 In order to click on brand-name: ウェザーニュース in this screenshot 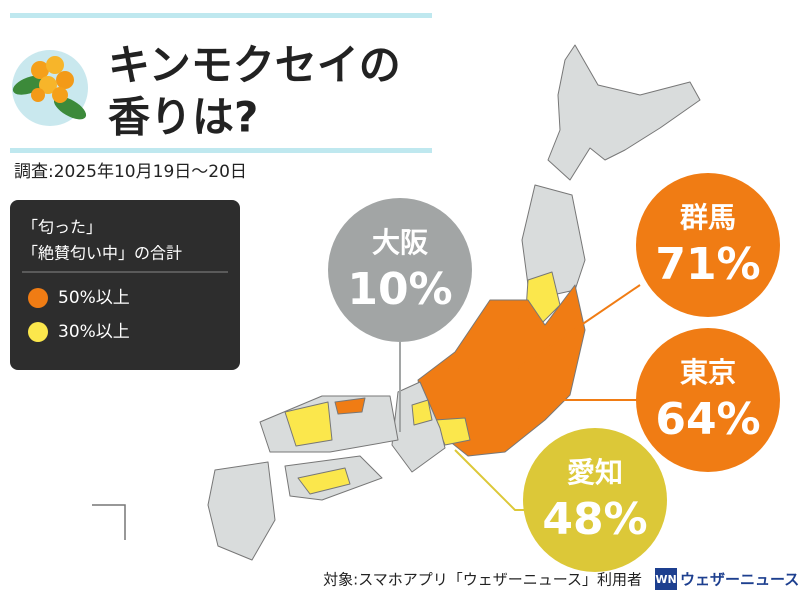, I will do `click(739, 580)`.